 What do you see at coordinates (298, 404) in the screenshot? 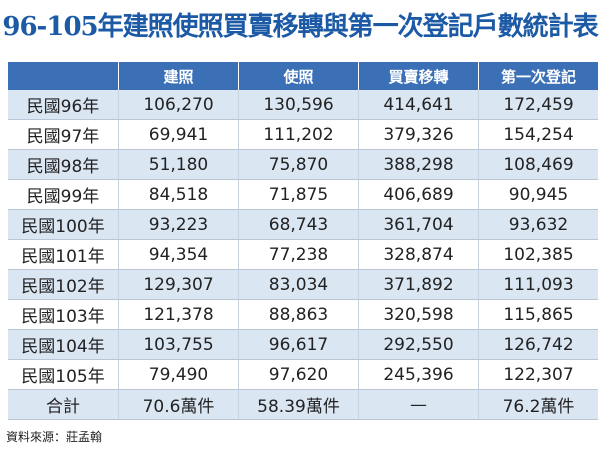
I see `table-cell: 58.39萬件` at bounding box center [298, 404].